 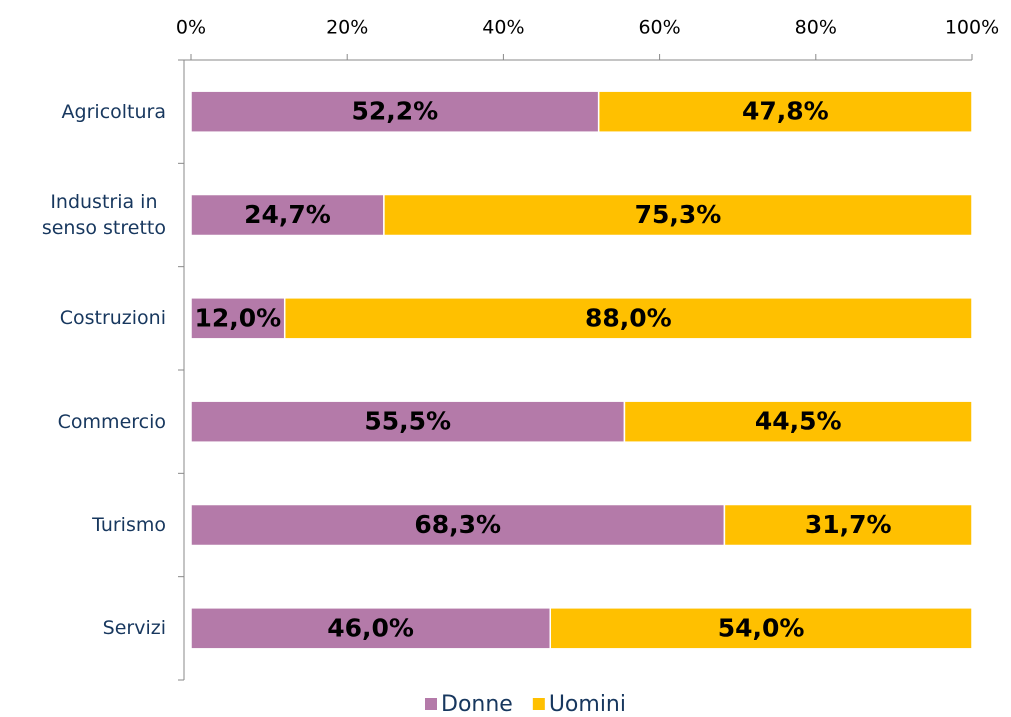 What do you see at coordinates (587, 704) in the screenshot?
I see `legend-label: Uomini` at bounding box center [587, 704].